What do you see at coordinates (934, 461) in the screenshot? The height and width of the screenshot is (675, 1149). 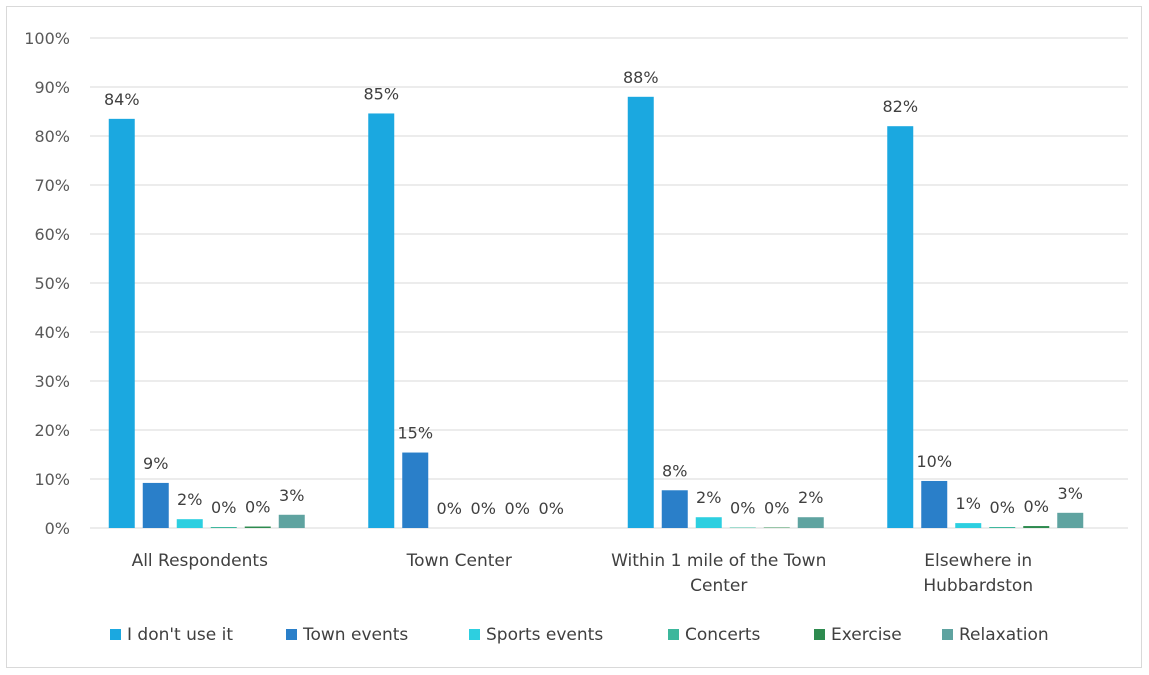 I see `data-label: 10%` at bounding box center [934, 461].